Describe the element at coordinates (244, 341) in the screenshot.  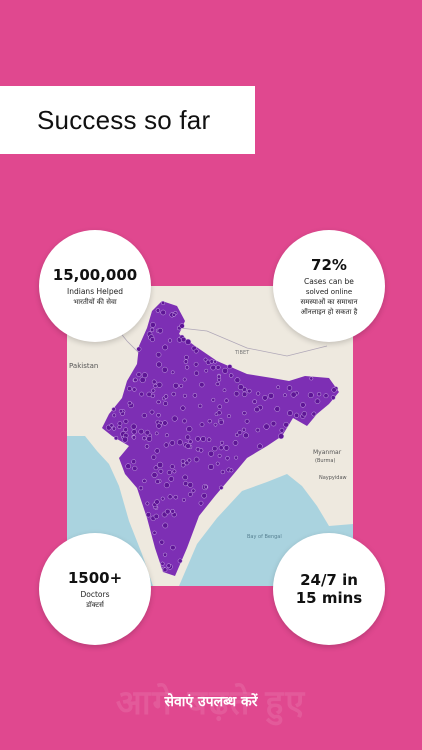
I see `border-line` at that location.